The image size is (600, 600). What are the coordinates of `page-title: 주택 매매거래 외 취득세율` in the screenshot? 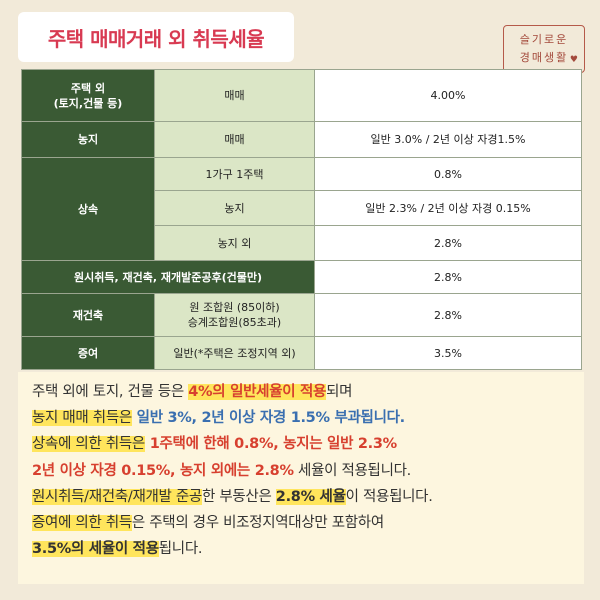 It's located at (156, 37).